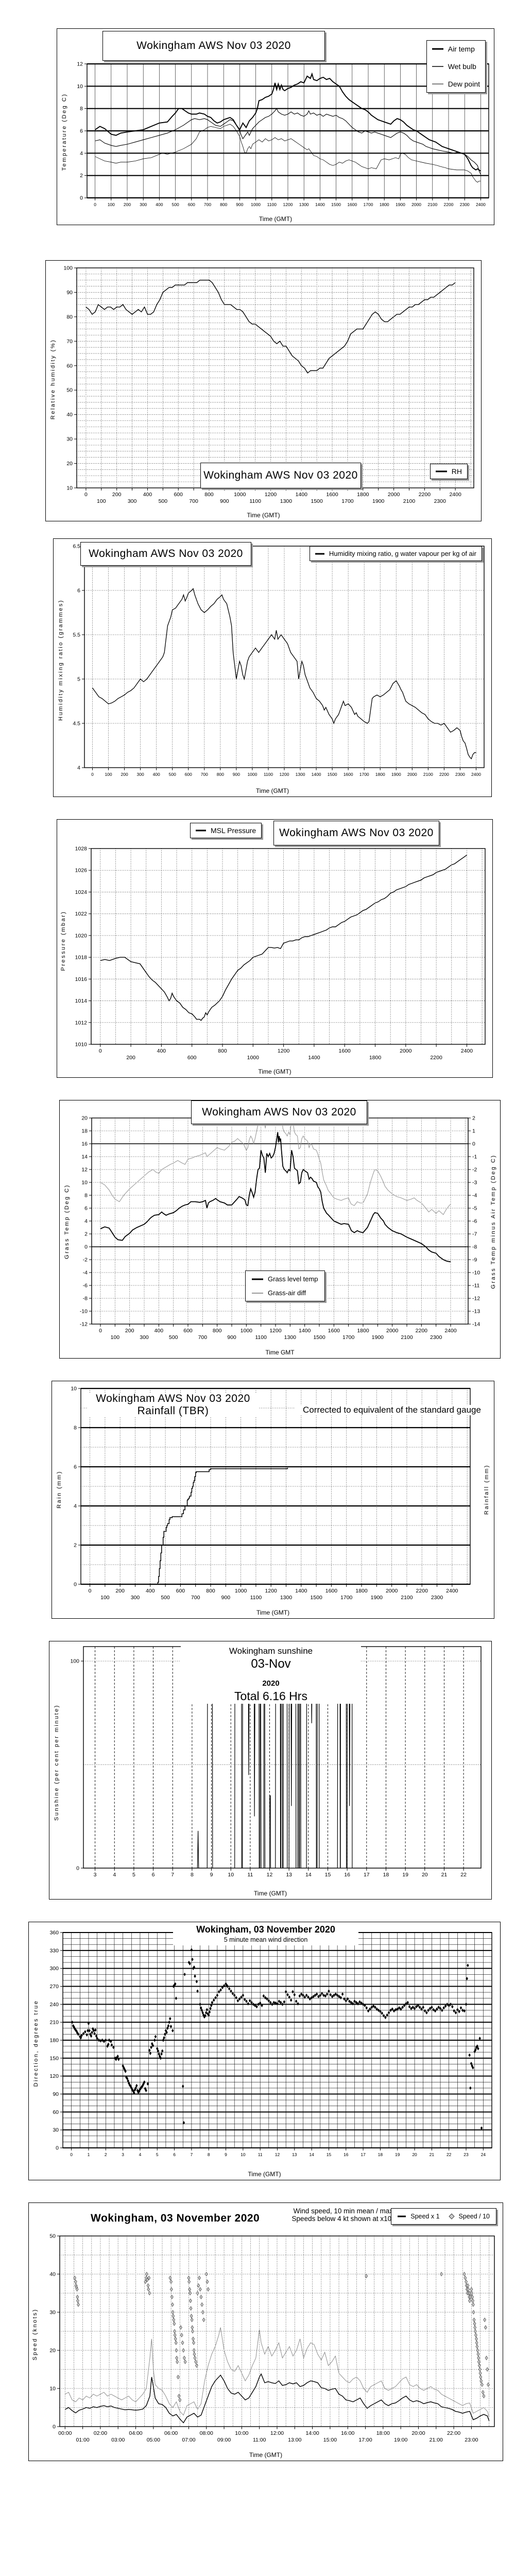  Describe the element at coordinates (81, 1023) in the screenshot. I see `svg-text: 1012` at that location.